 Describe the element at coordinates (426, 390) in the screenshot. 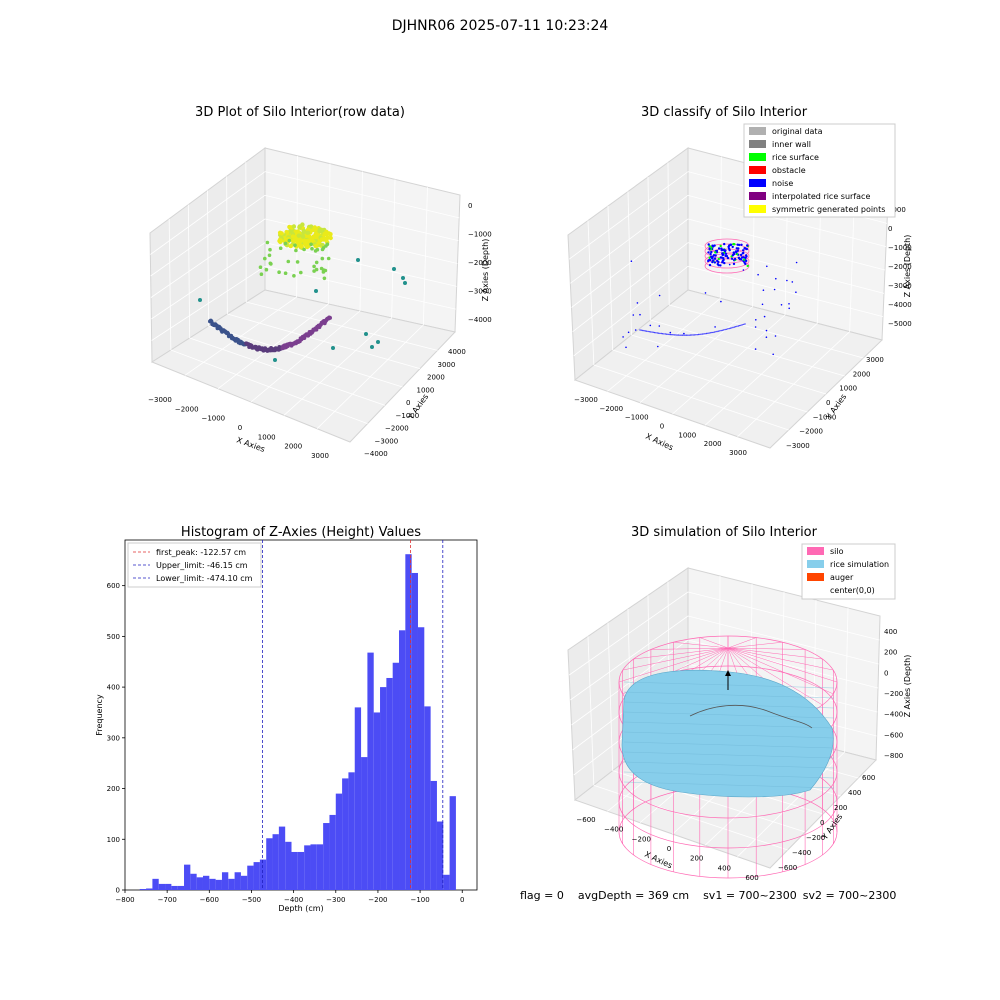

I see `raw-y-tick-label: 1000` at that location.